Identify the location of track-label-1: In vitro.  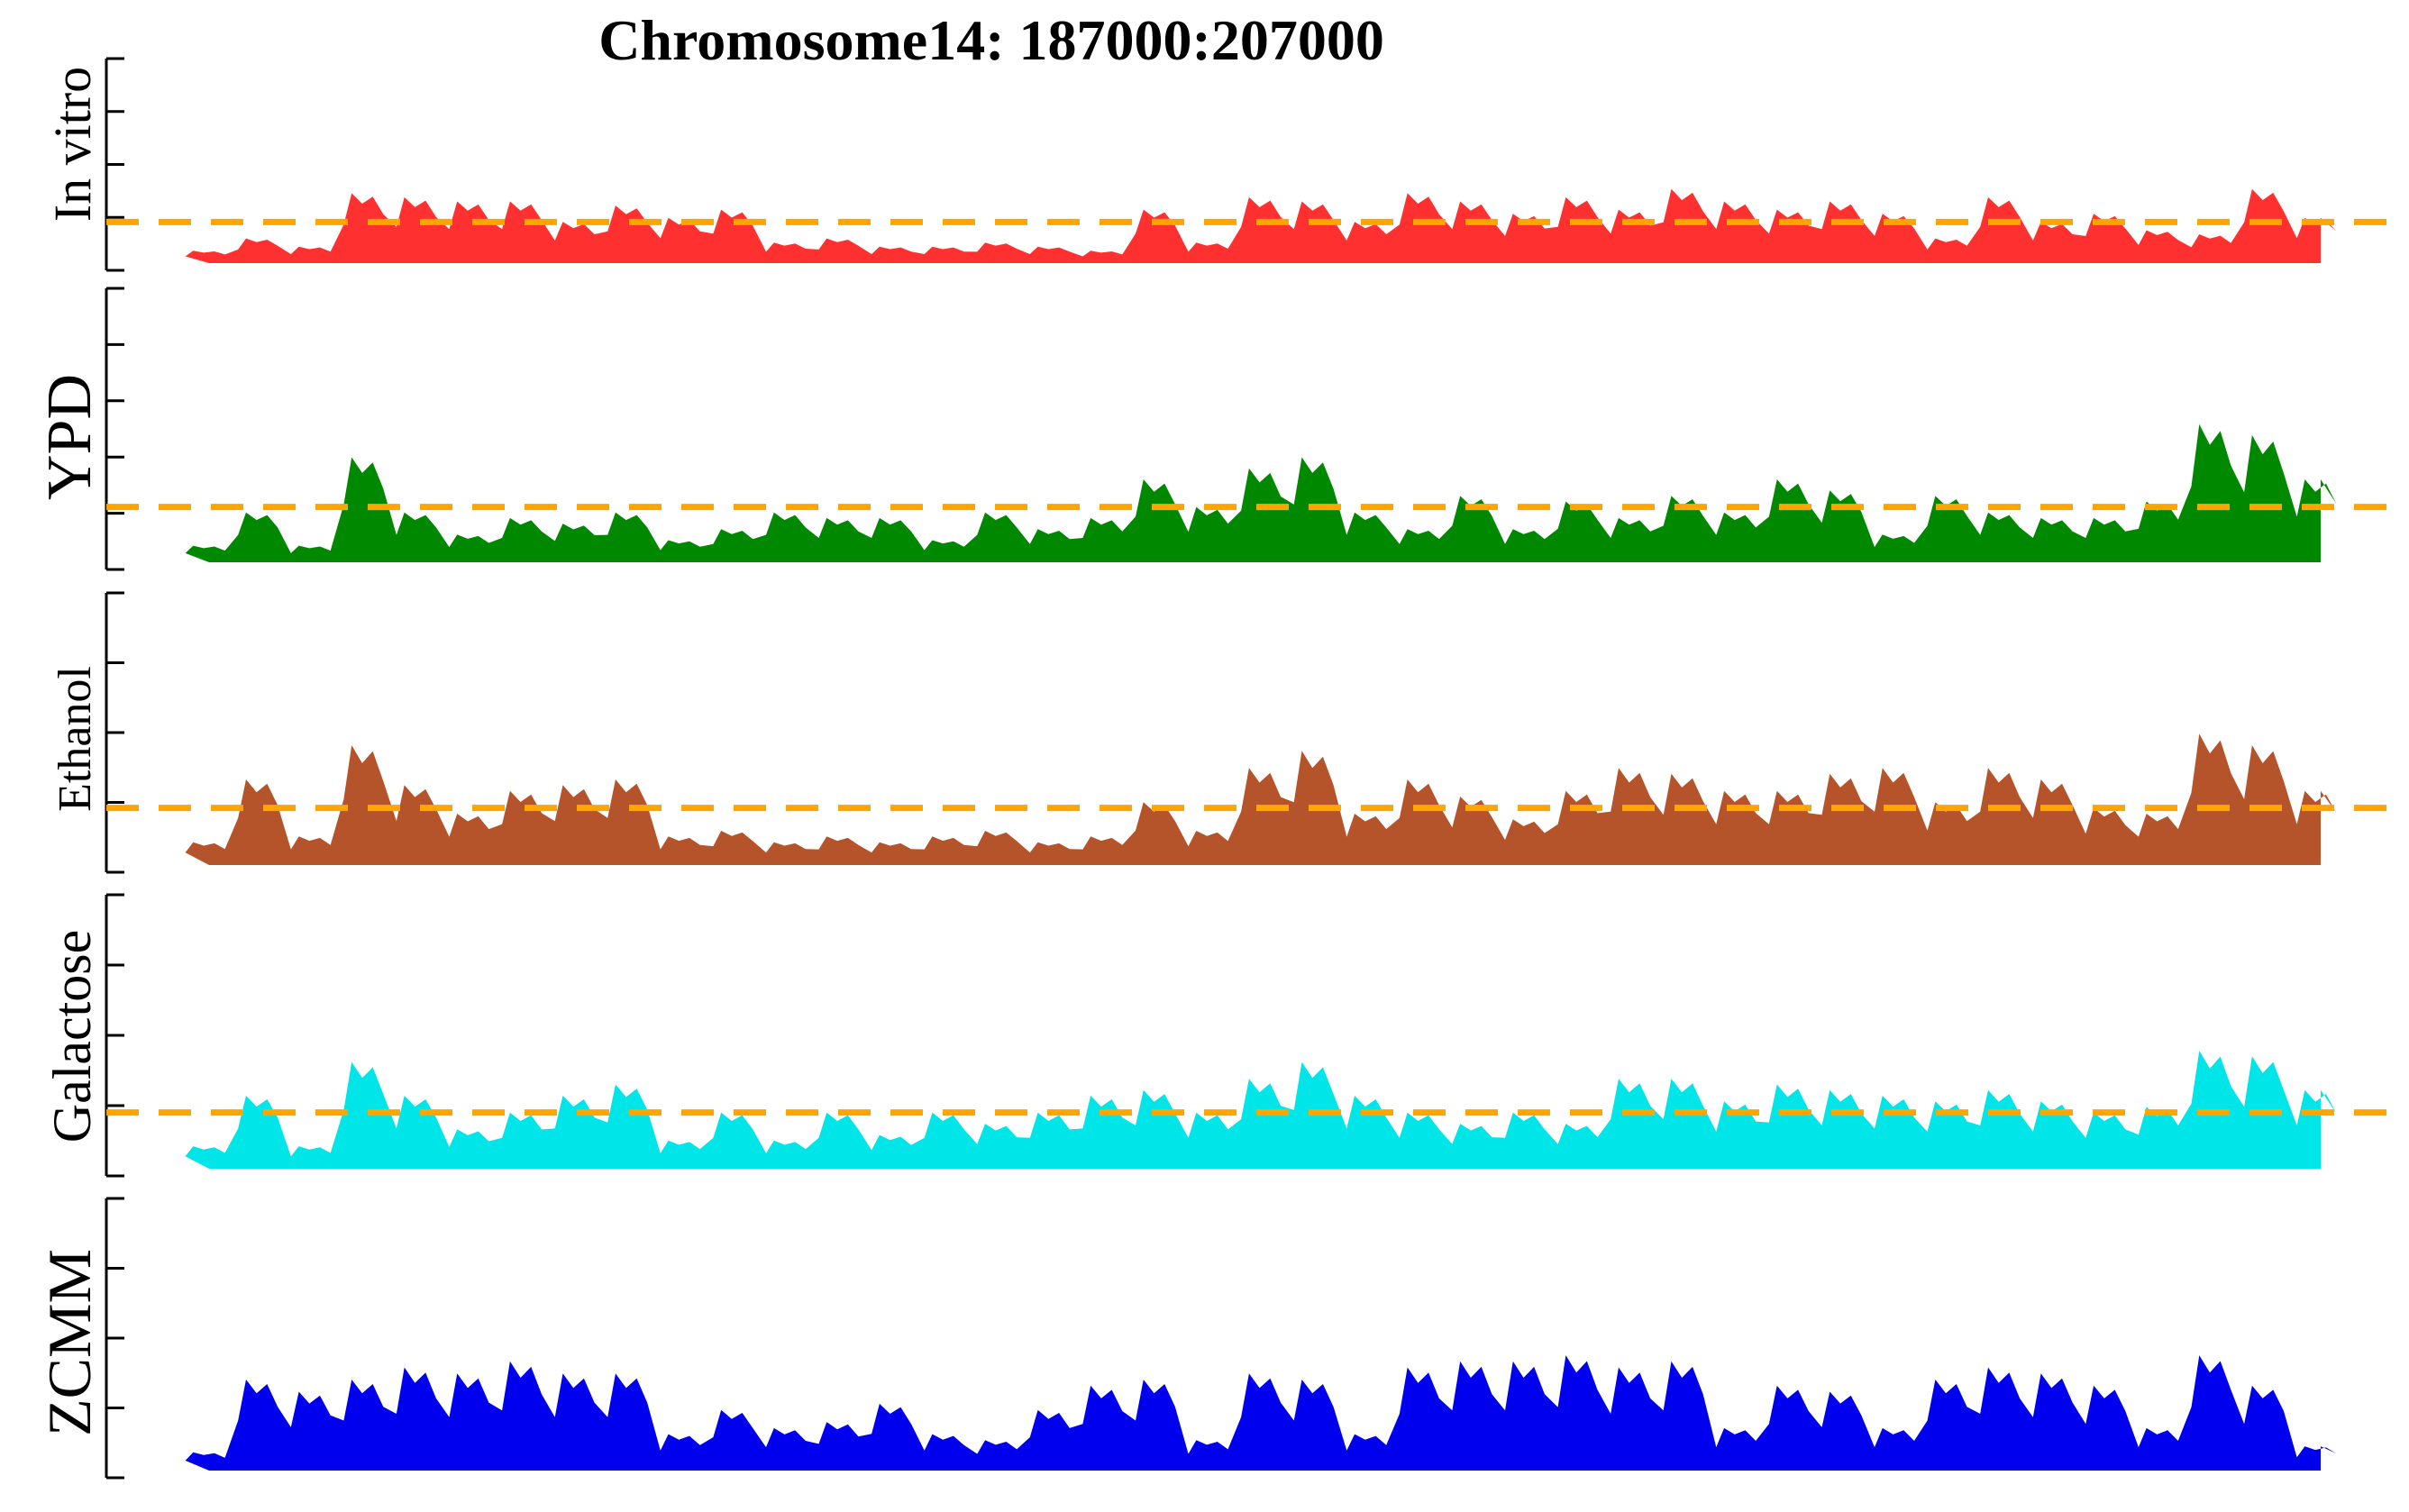
(72, 144).